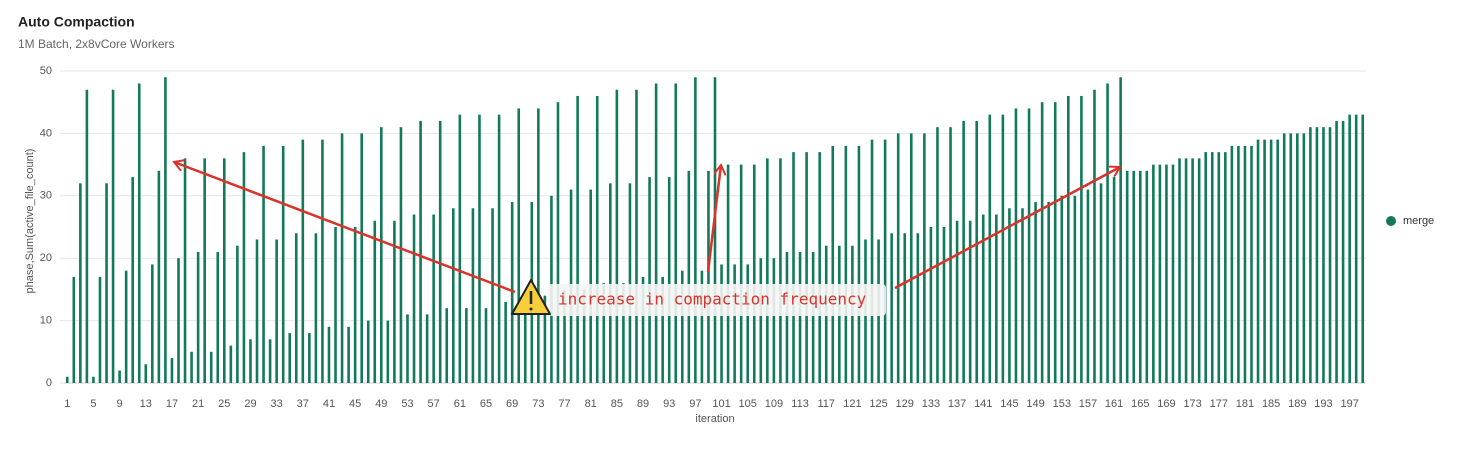 The image size is (1460, 452). What do you see at coordinates (93, 404) in the screenshot?
I see `x-tick-label: 5` at bounding box center [93, 404].